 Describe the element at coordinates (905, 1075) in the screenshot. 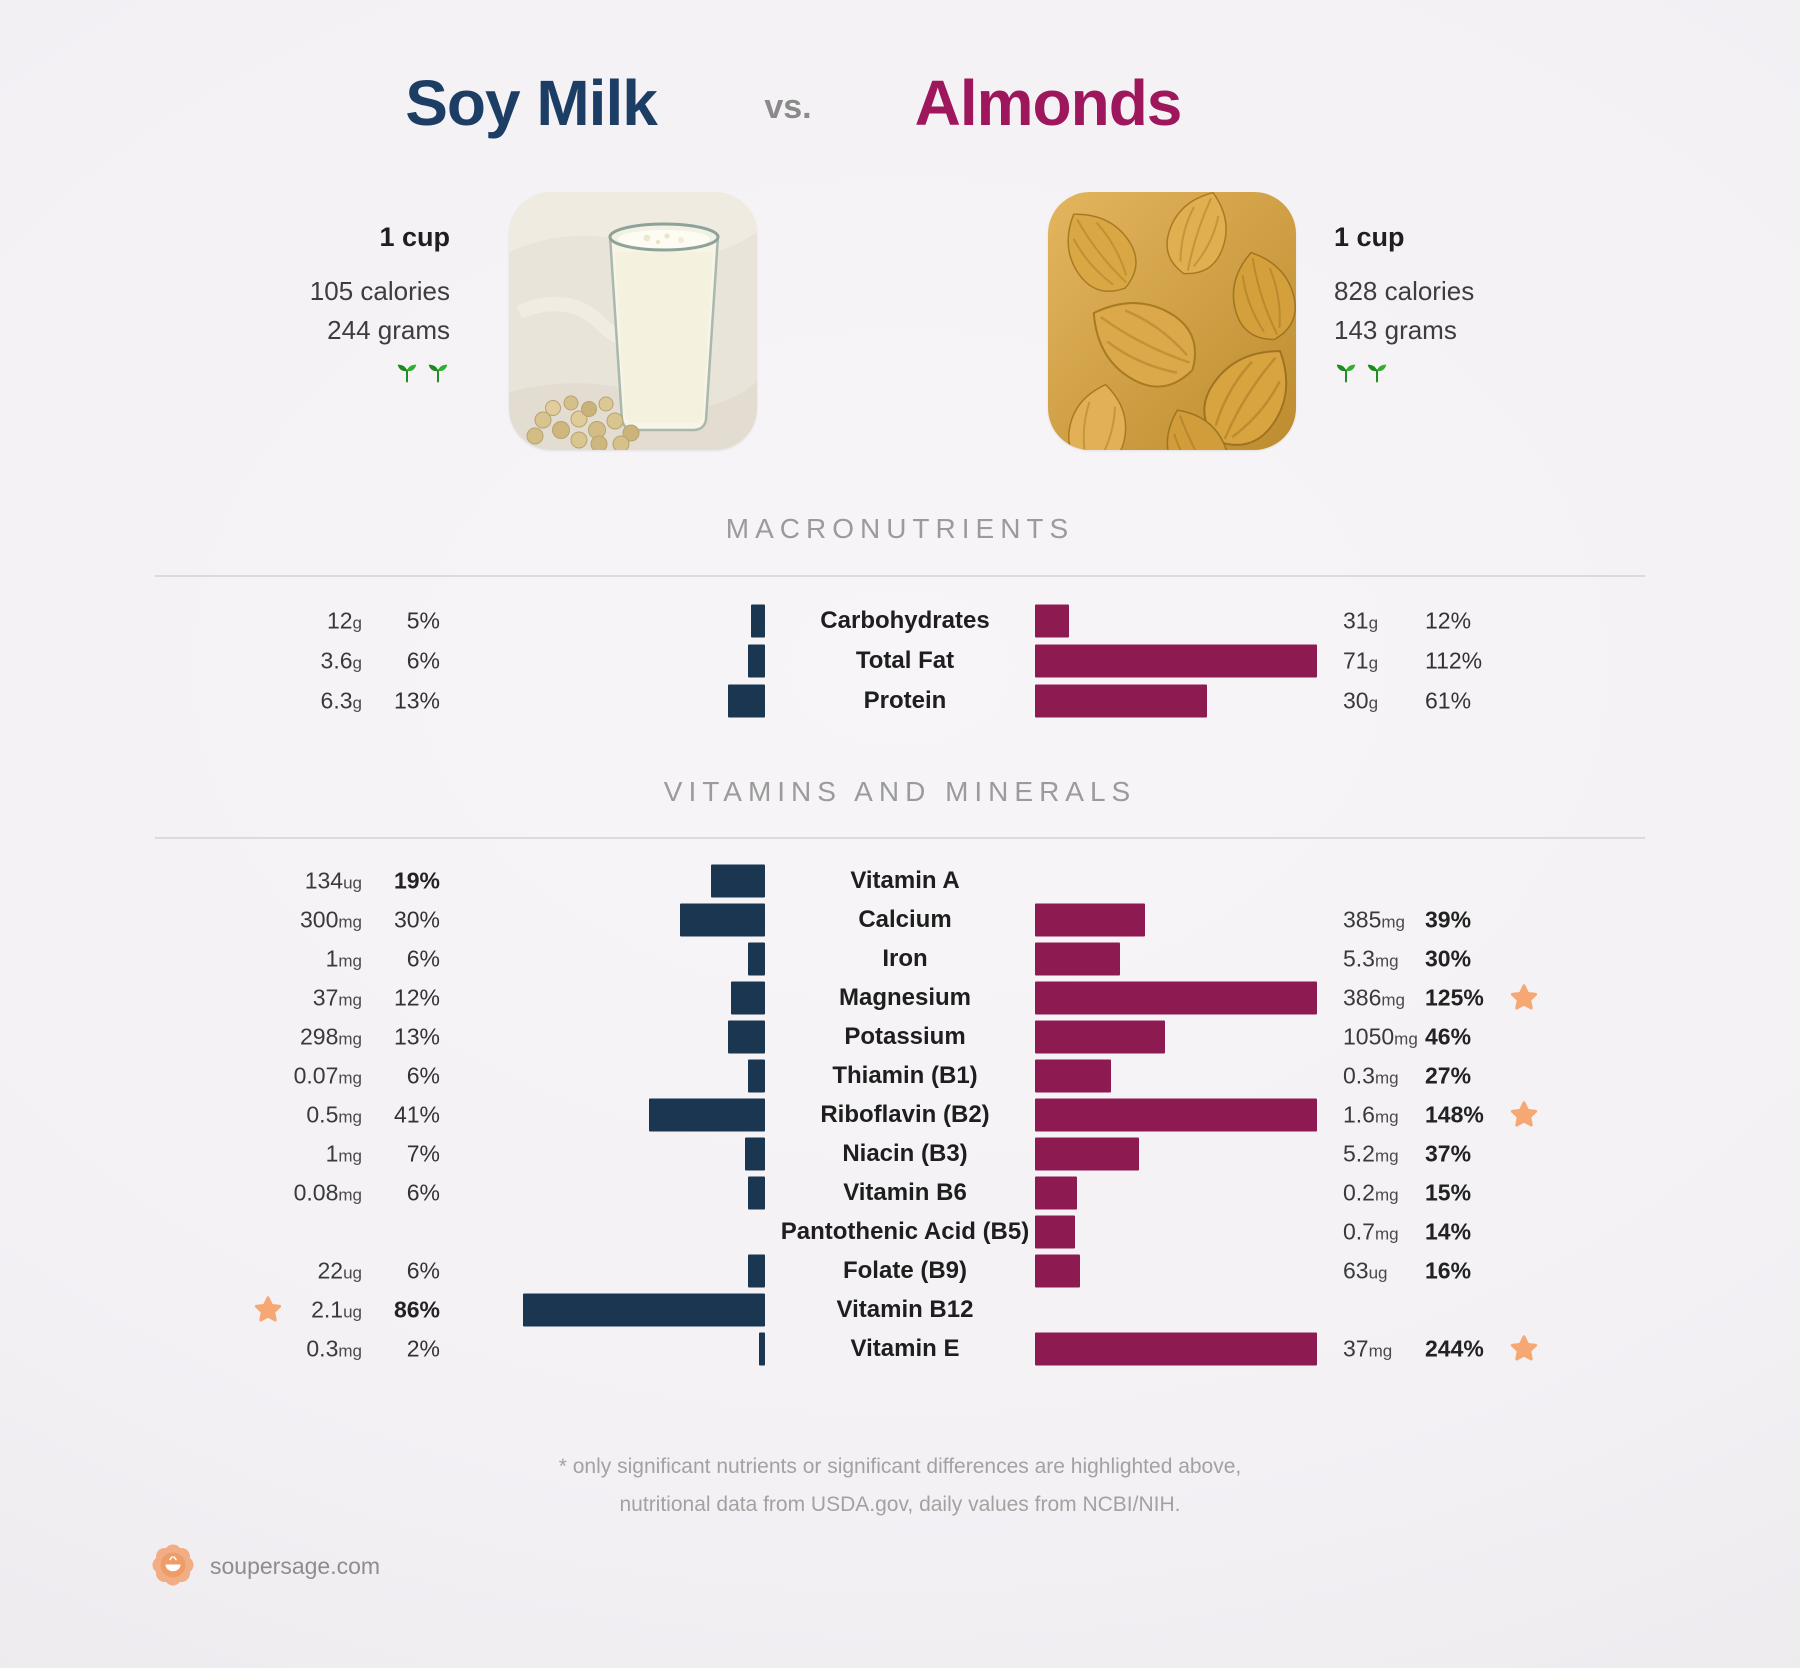

I see `nutrient-label: Thiamin (B1)` at that location.